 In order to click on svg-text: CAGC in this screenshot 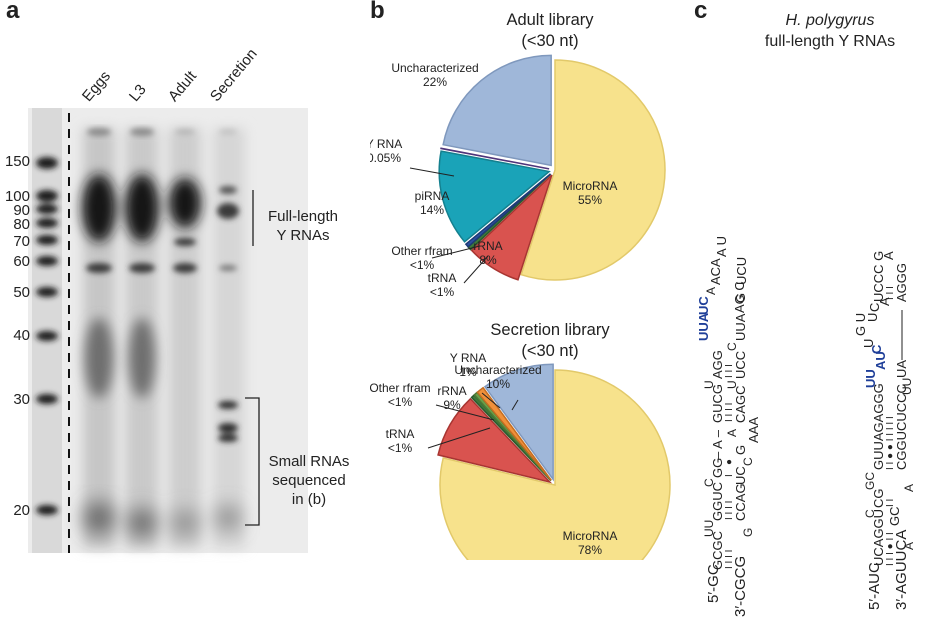, I will do `click(740, 404)`.